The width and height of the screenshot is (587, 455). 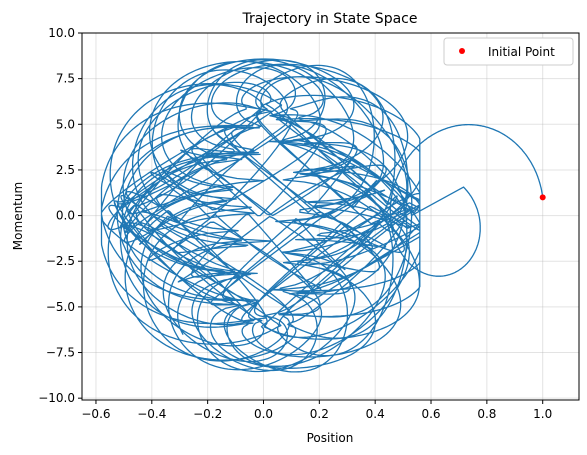 I want to click on y-tick-label: 2.5, so click(x=65, y=170).